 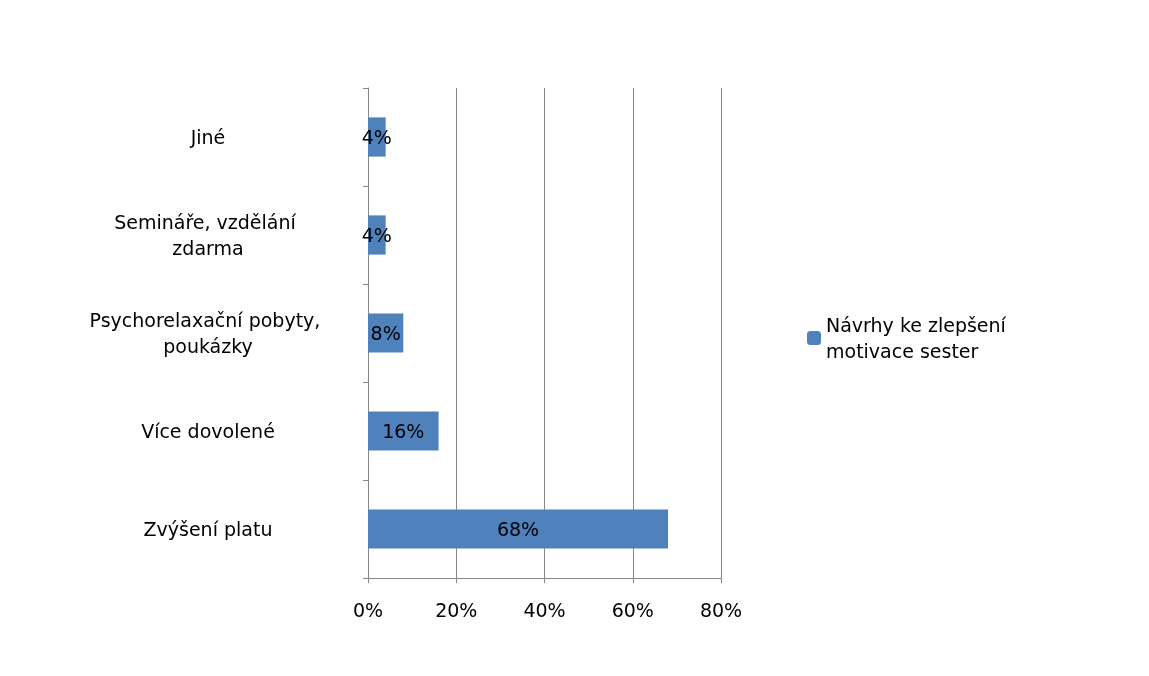 I want to click on x-tick-label: 0%, so click(x=368, y=609).